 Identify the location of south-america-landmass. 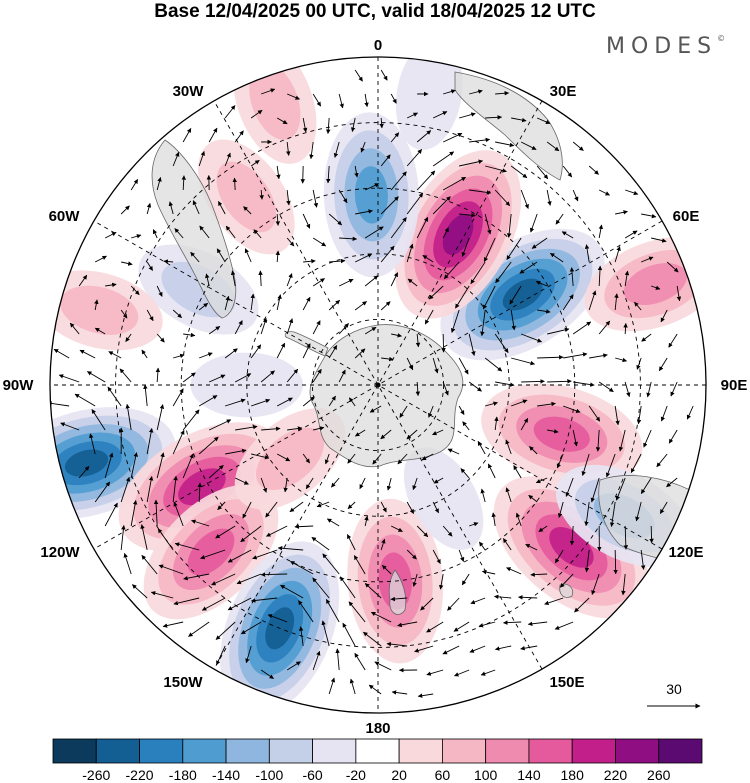
(194, 229).